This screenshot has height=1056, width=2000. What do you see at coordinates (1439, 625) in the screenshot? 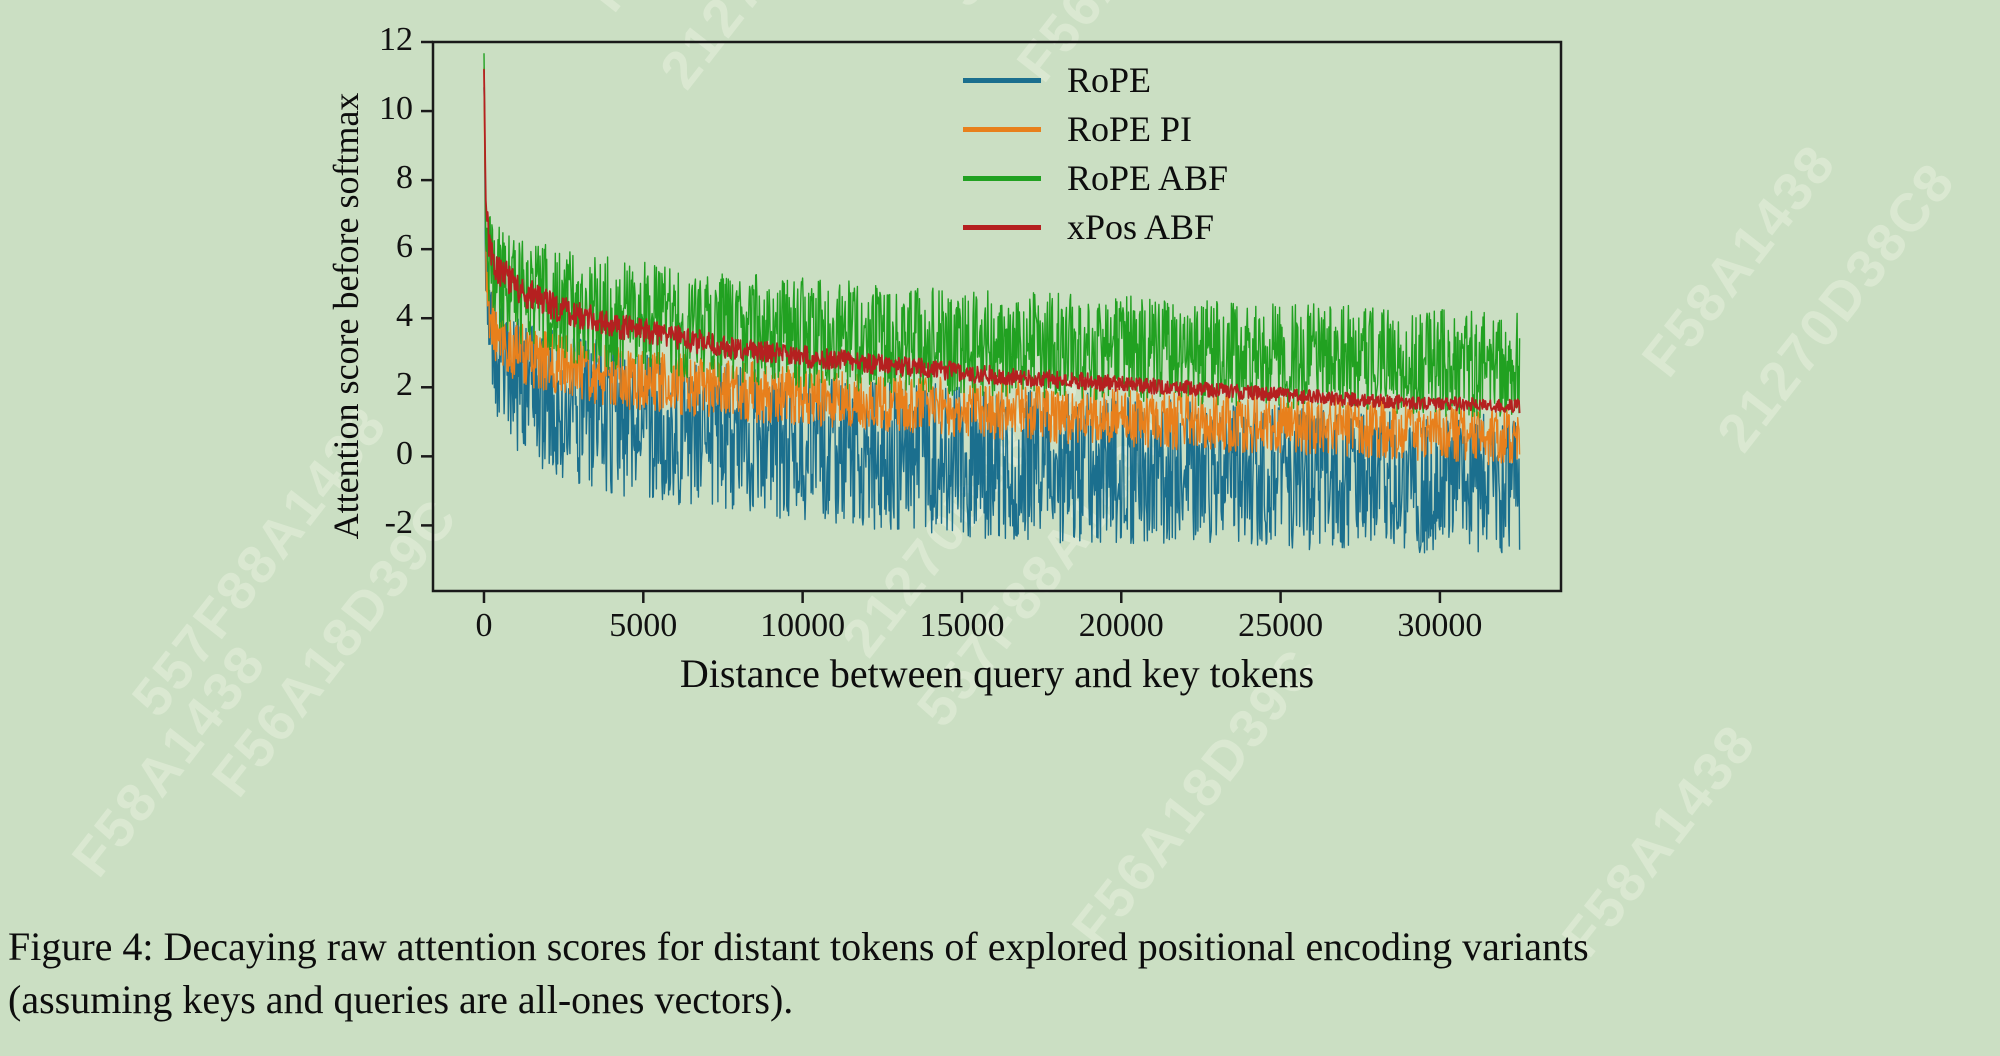
I see `x-tick-label: 30000` at bounding box center [1439, 625].